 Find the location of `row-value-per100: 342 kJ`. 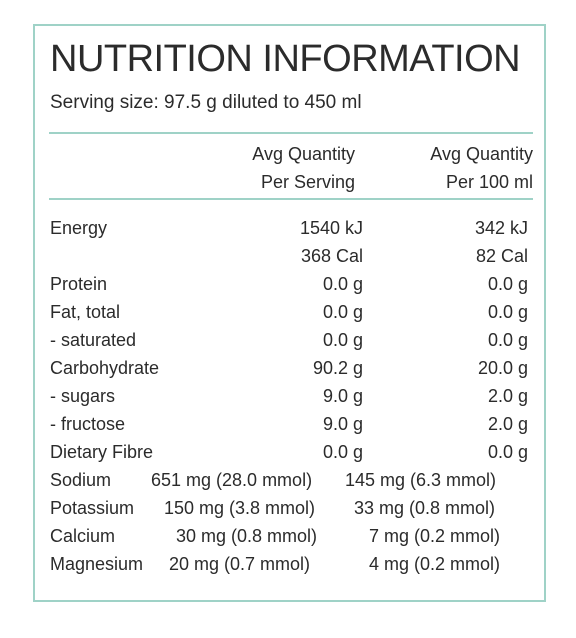

row-value-per100: 342 kJ is located at coordinates (501, 228).